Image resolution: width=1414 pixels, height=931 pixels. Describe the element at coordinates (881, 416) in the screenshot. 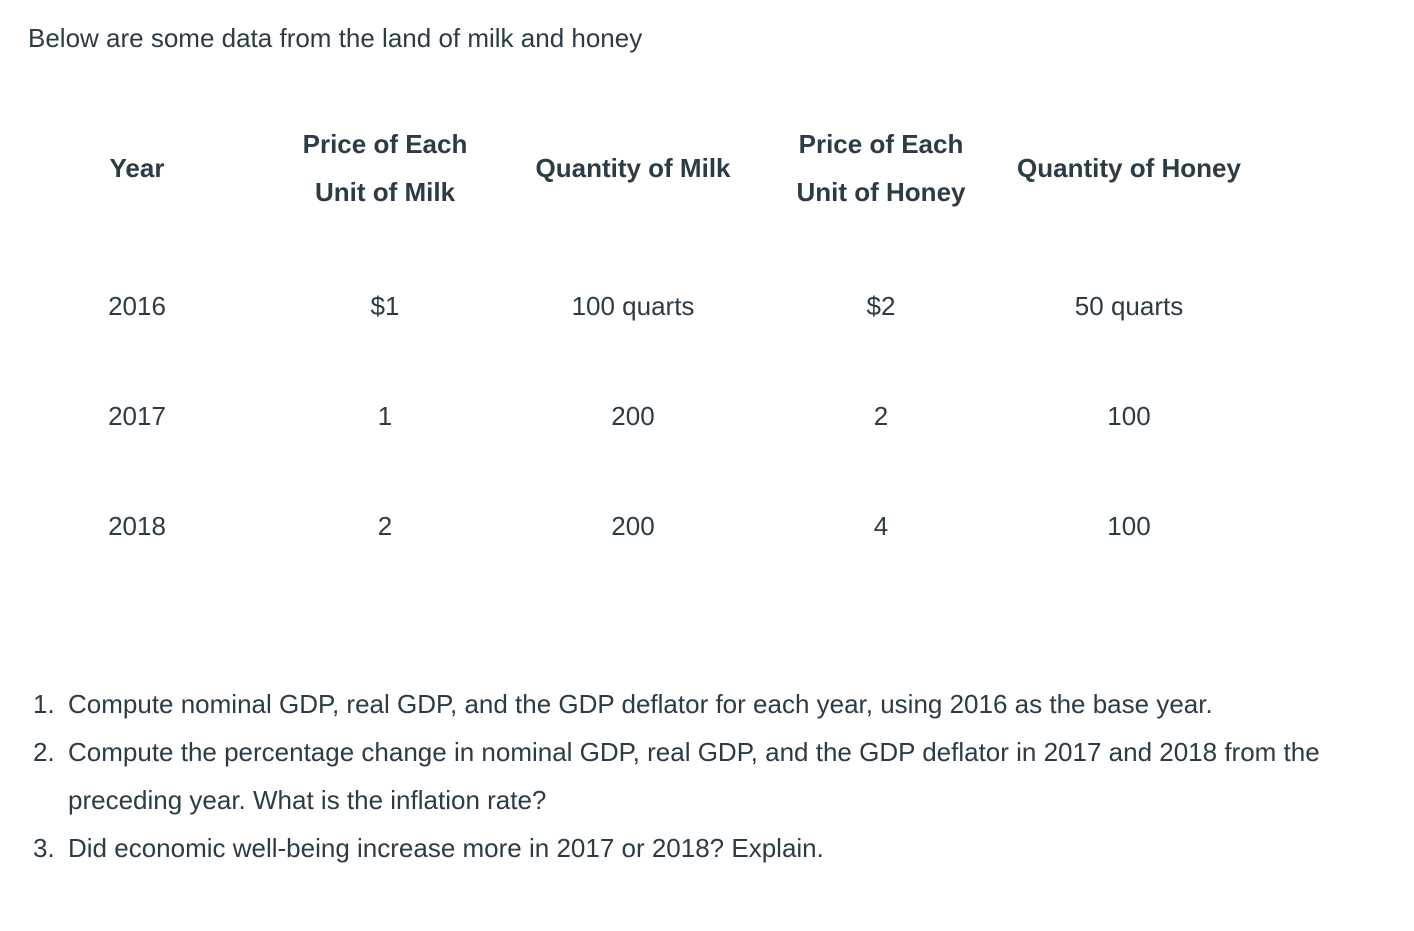

I see `cell-price-honey: 2` at that location.